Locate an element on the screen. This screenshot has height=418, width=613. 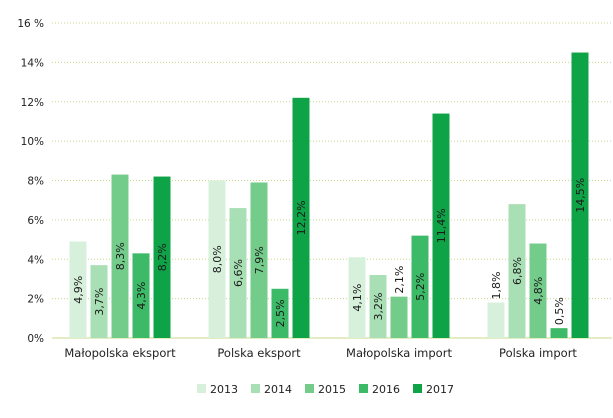
category-label: Małopolska eksport is located at coordinates (120, 353).